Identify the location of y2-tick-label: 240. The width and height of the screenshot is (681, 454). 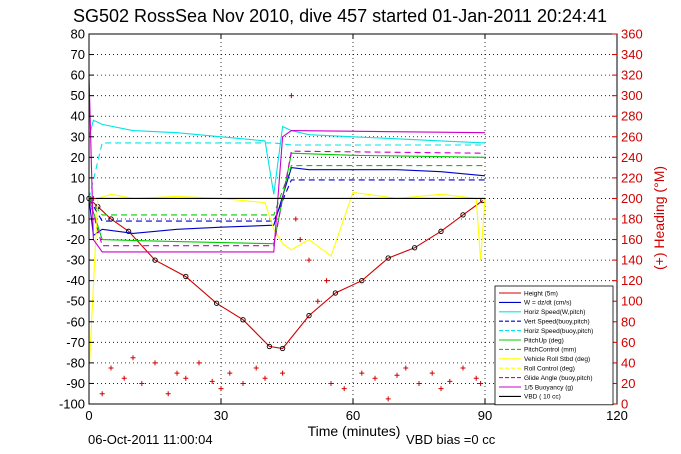
(632, 157).